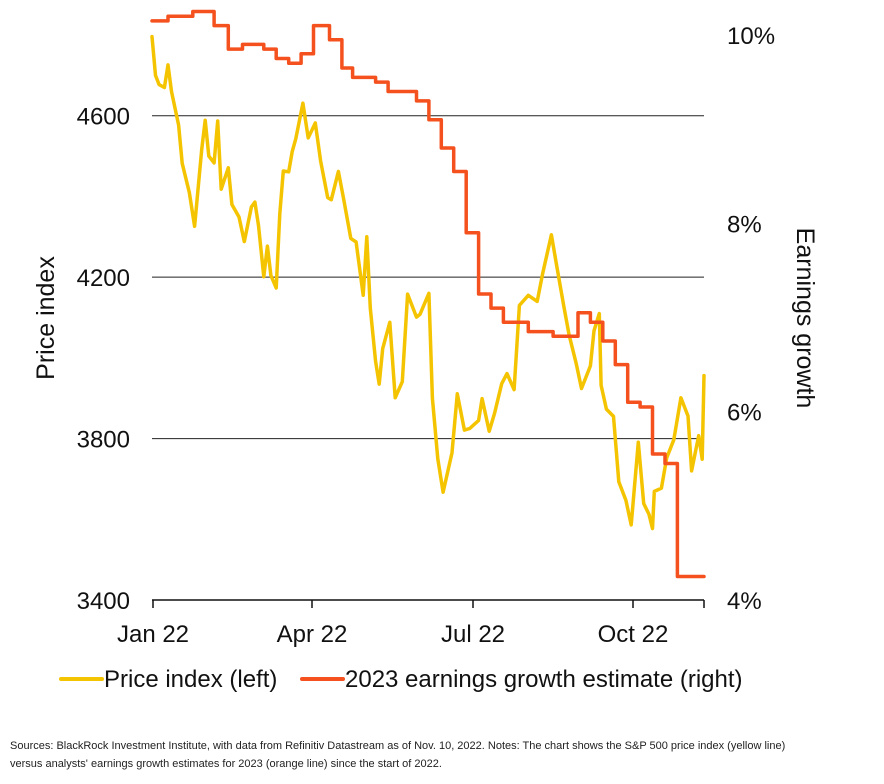 The image size is (884, 784). Describe the element at coordinates (744, 224) in the screenshot. I see `right-tick-label: 8%` at that location.